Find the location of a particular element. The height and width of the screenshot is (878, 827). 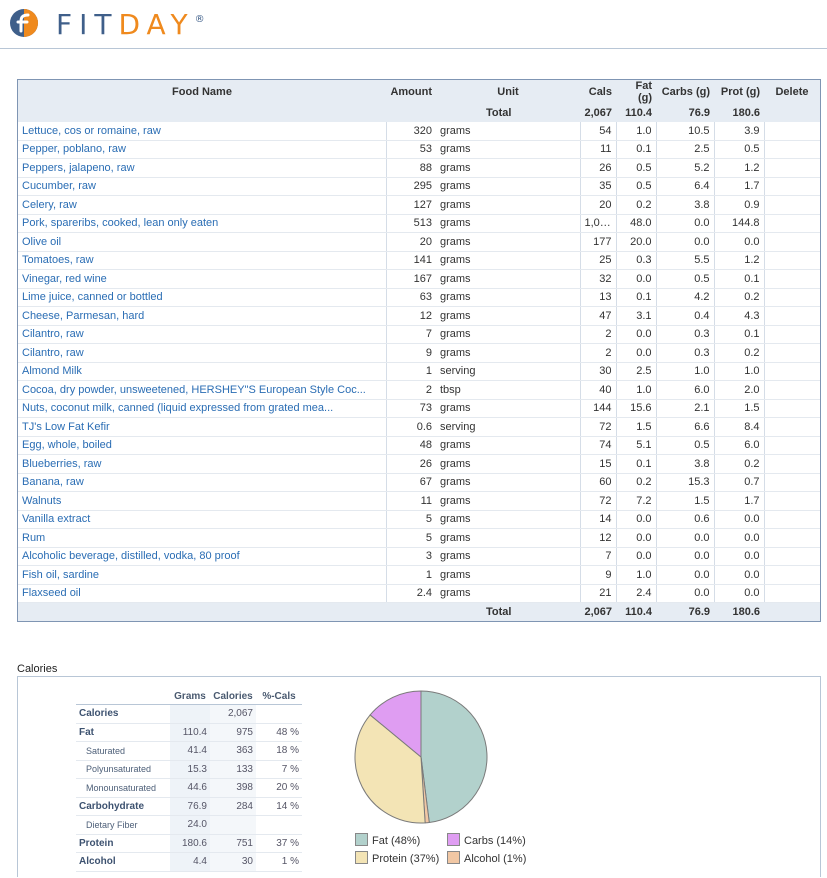

food-amount: 7 is located at coordinates (411, 334).